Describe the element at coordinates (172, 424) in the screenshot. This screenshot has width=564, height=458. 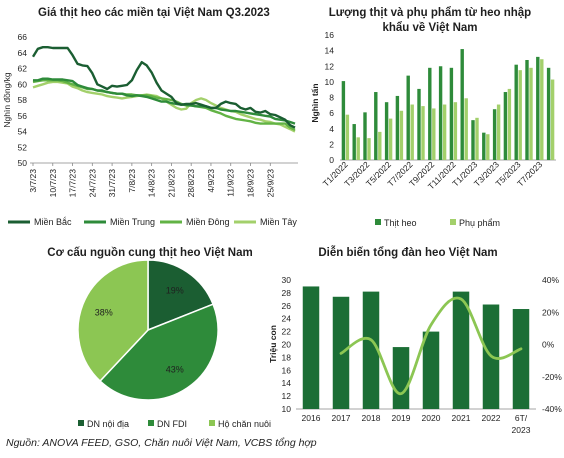
I see `chart3-legend-label: DN FDI` at that location.